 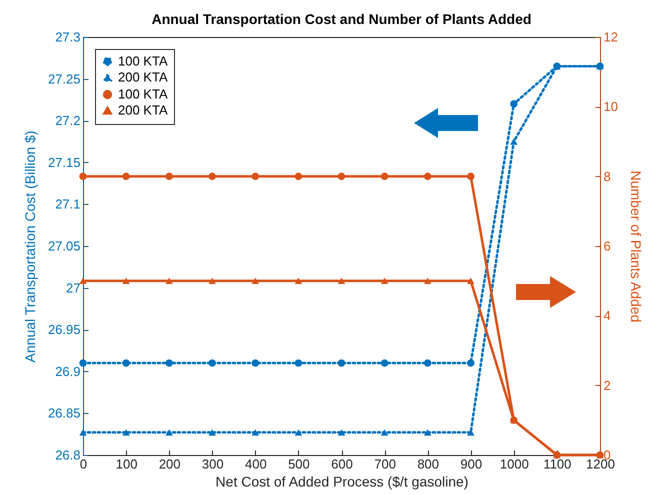 What do you see at coordinates (67, 120) in the screenshot?
I see `y-tick-label: 27.2` at bounding box center [67, 120].